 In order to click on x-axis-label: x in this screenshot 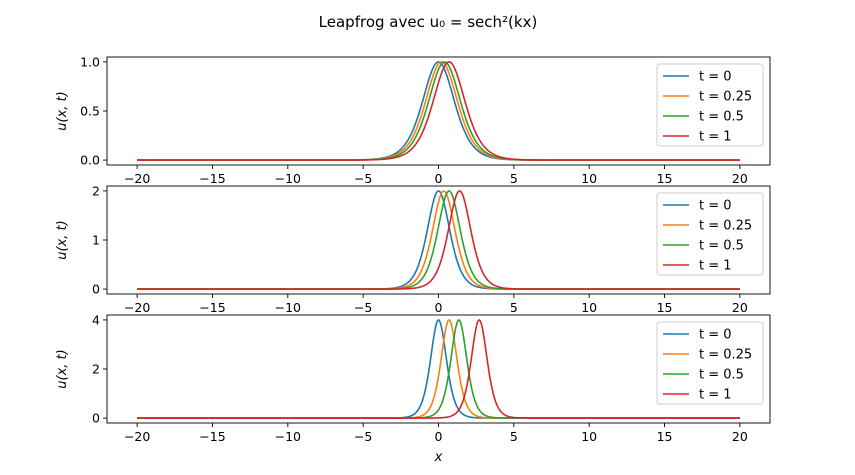, I will do `click(438, 457)`.